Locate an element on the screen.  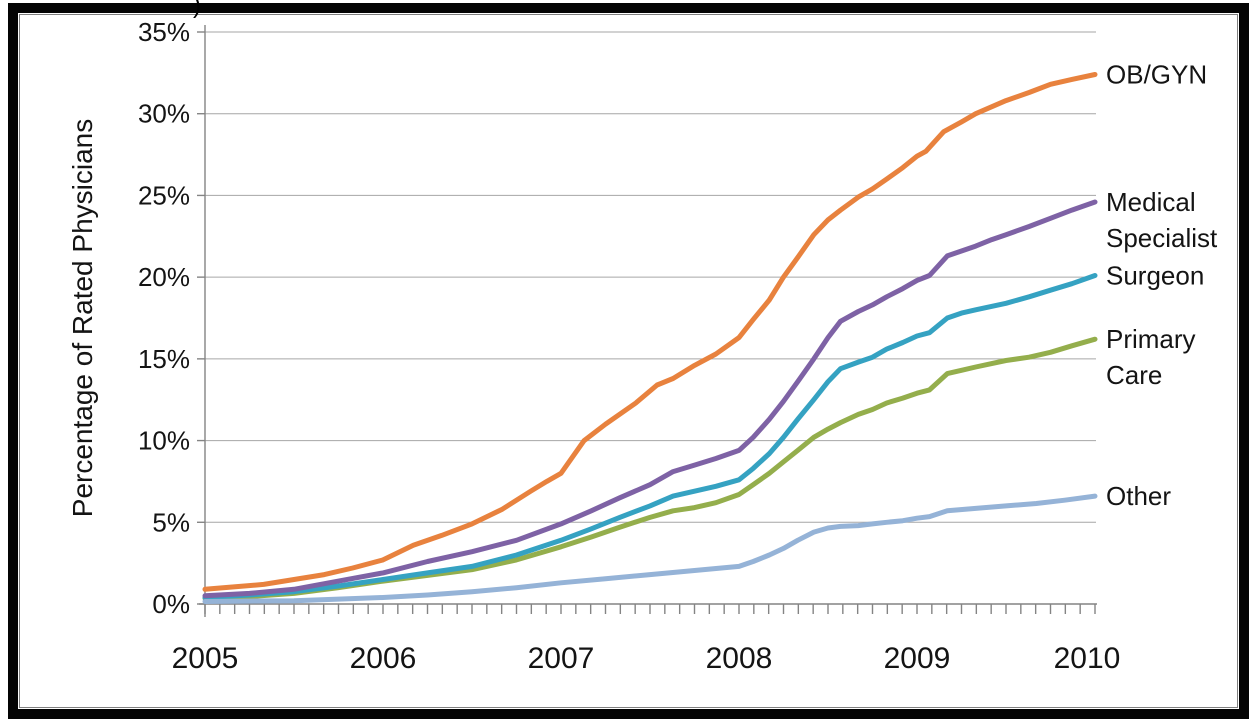
x-tick-label-2008: 2008 is located at coordinates (739, 658).